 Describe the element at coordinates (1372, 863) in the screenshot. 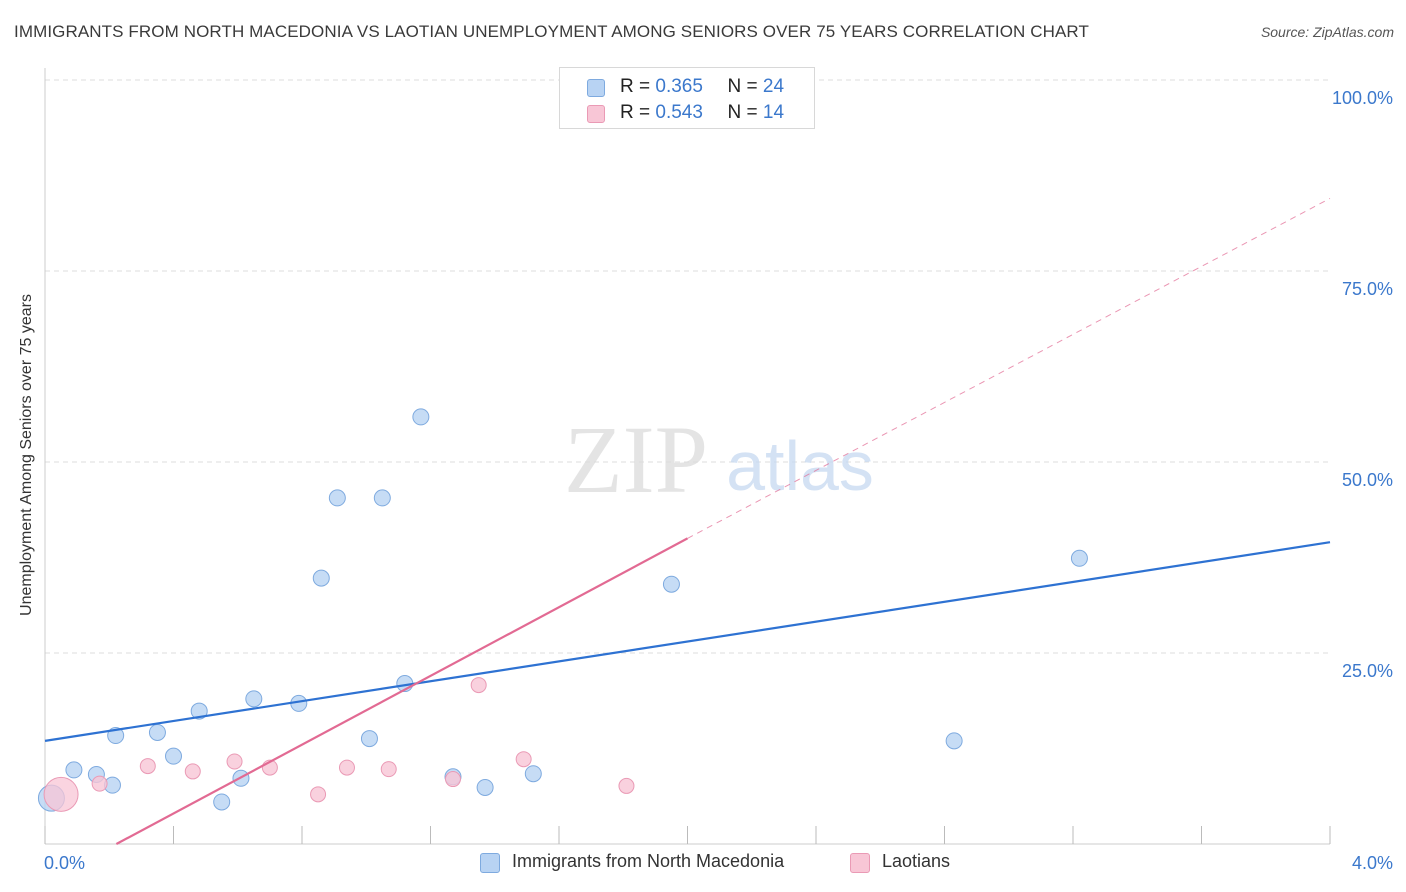

I see `x-tick-label: 4.0%` at that location.